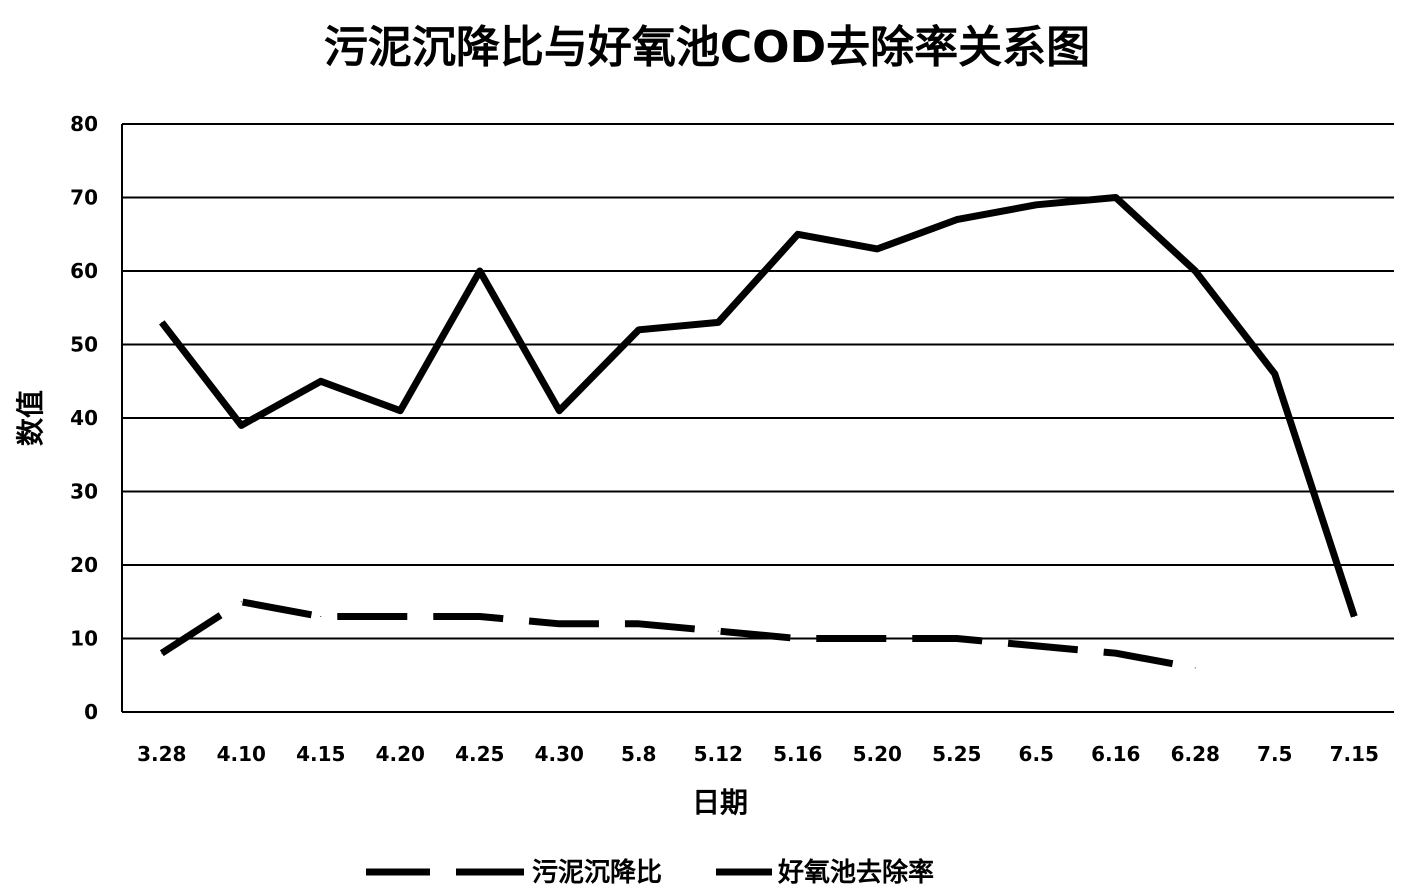 This screenshot has width=1414, height=893. I want to click on x-tick-label: 6.5, so click(1036, 754).